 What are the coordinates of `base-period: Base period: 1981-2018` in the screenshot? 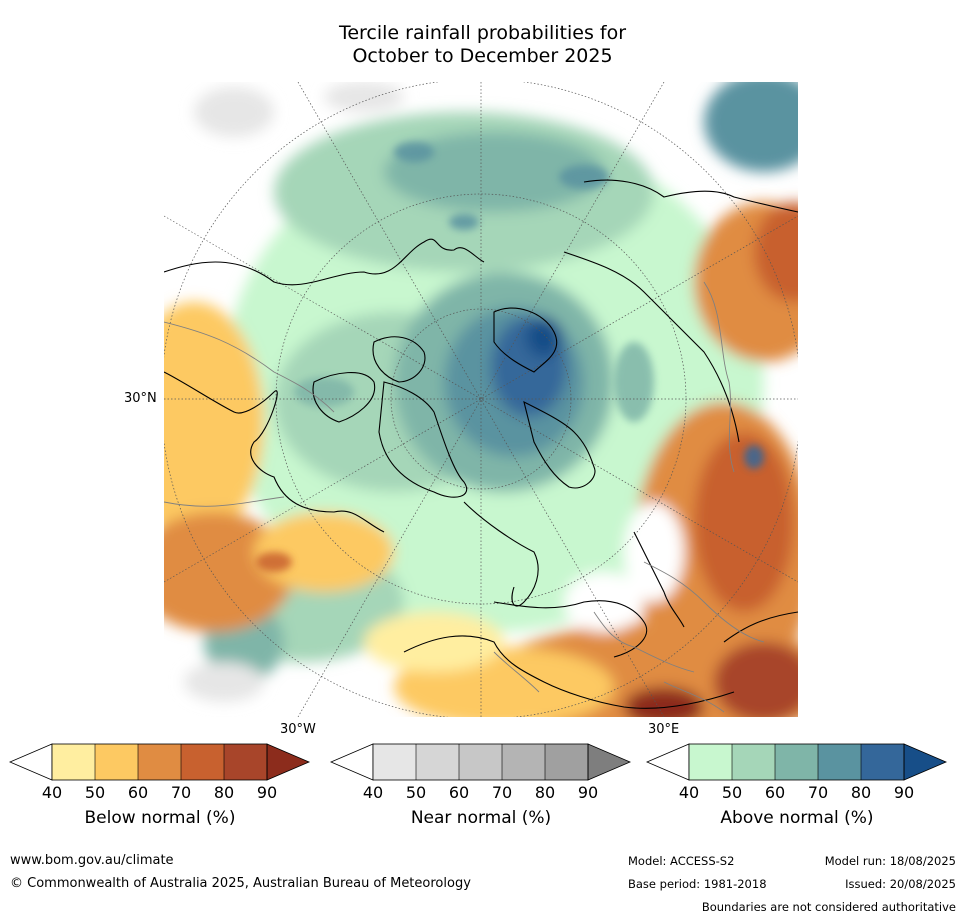 It's located at (697, 884).